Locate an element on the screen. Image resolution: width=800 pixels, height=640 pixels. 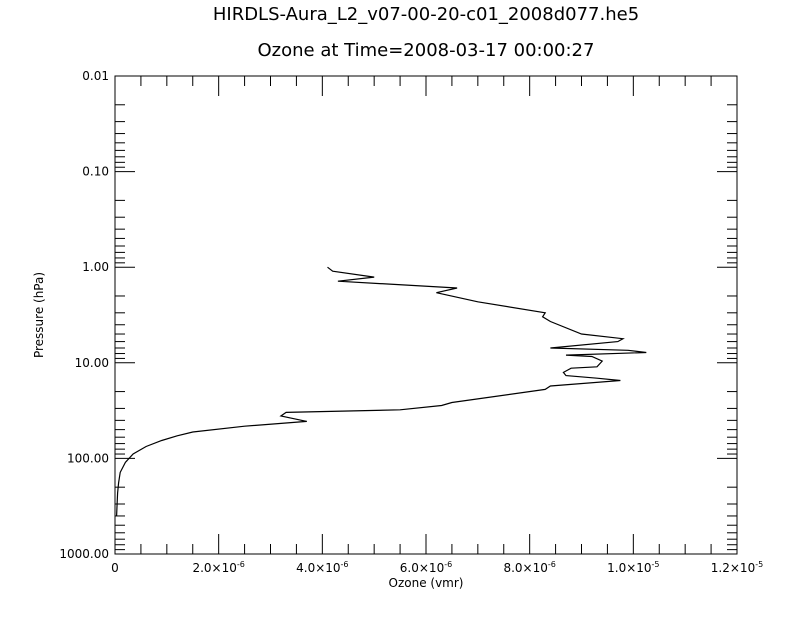
y-tick-label: 10.00 is located at coordinates (92, 363).